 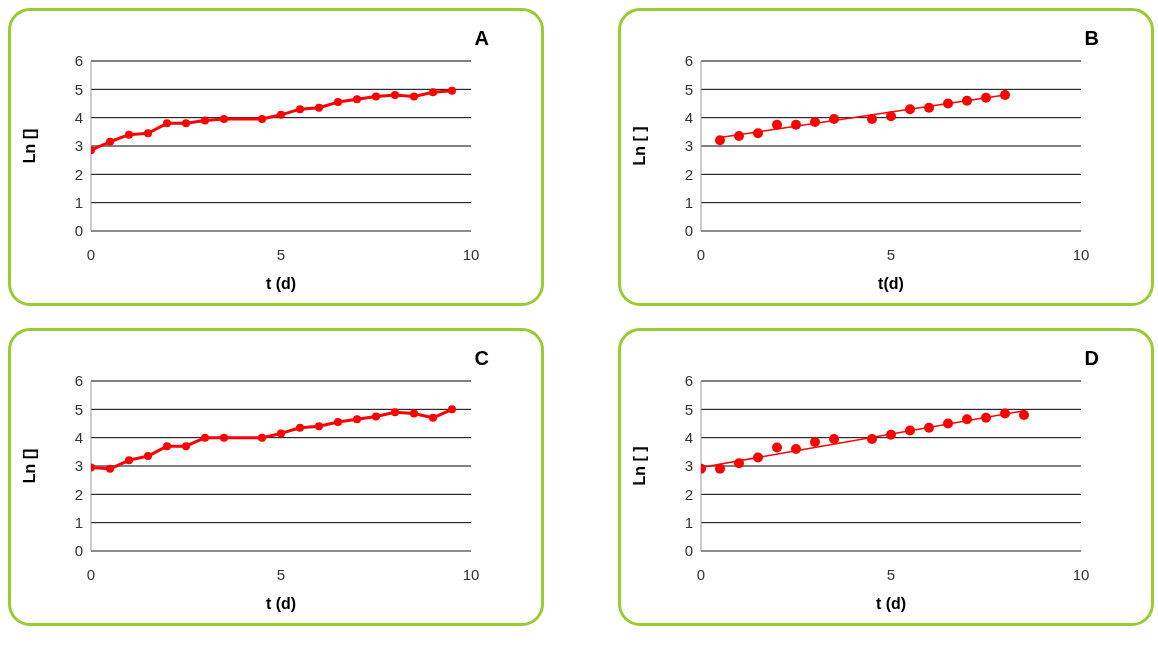 I want to click on chart-title: D, so click(x=1091, y=358).